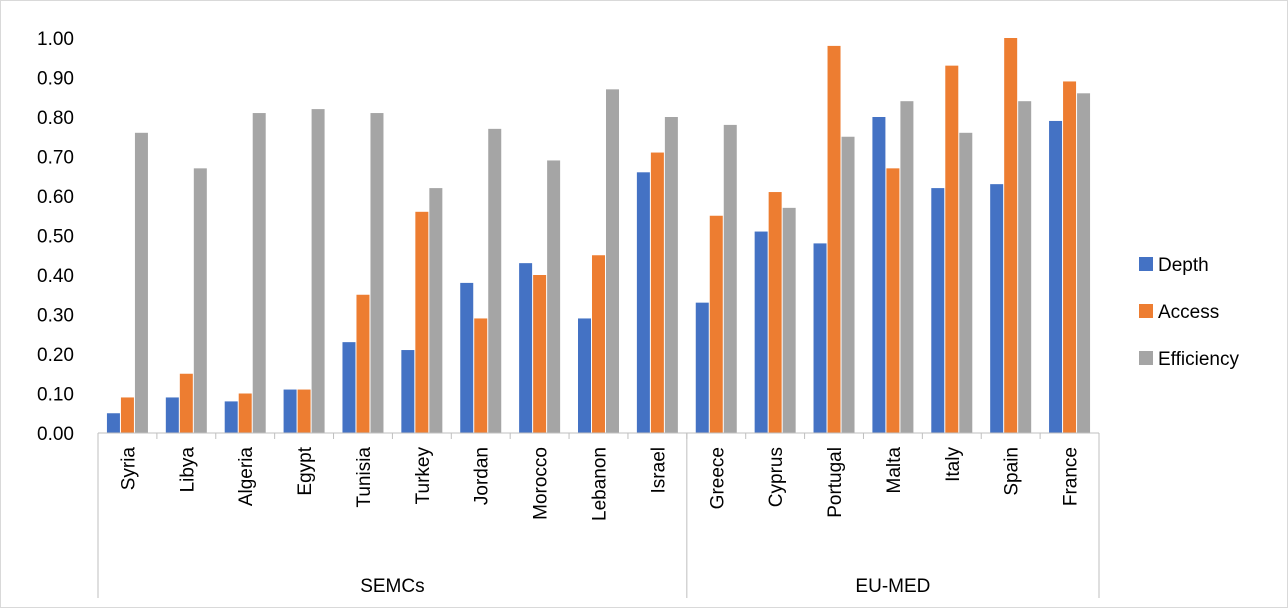 The width and height of the screenshot is (1288, 613). I want to click on x-tick-label: Israel, so click(658, 470).